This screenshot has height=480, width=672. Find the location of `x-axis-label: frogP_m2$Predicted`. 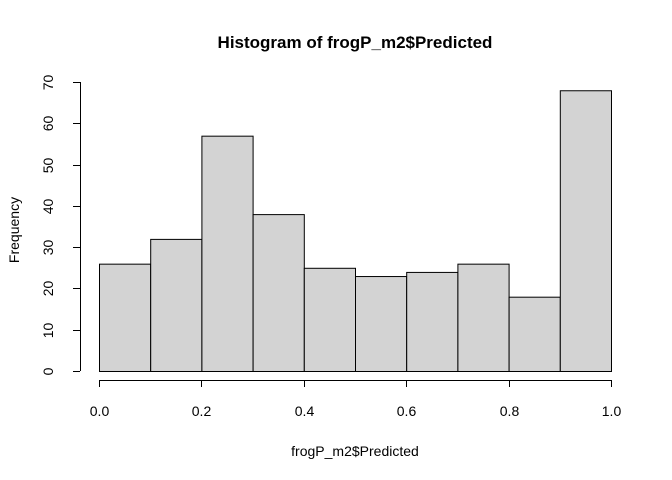

x-axis-label: frogP_m2$Predicted is located at coordinates (355, 451).